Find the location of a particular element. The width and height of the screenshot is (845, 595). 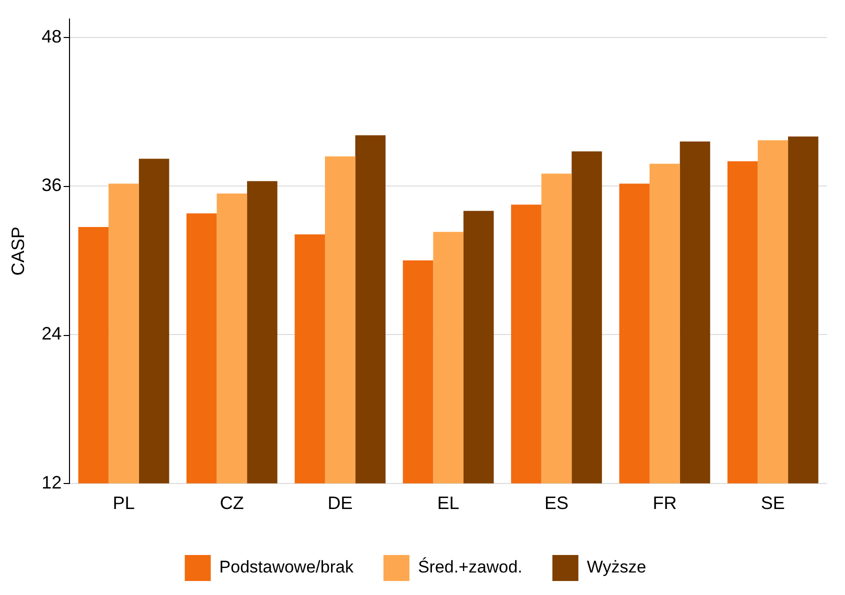

x-tick-label: PL is located at coordinates (123, 503).